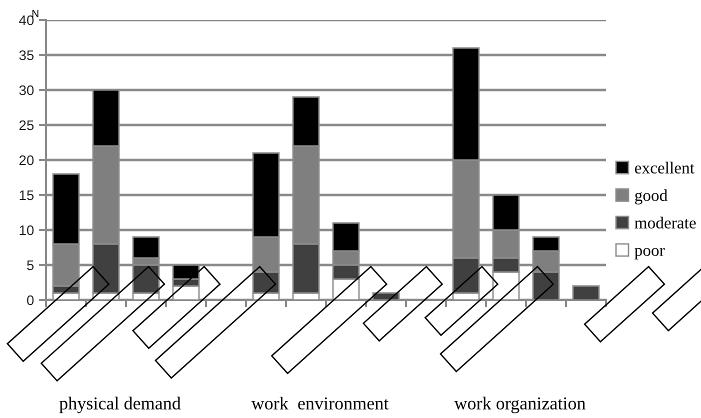 This screenshot has width=701, height=418. I want to click on y-tick-label: 35, so click(26, 55).